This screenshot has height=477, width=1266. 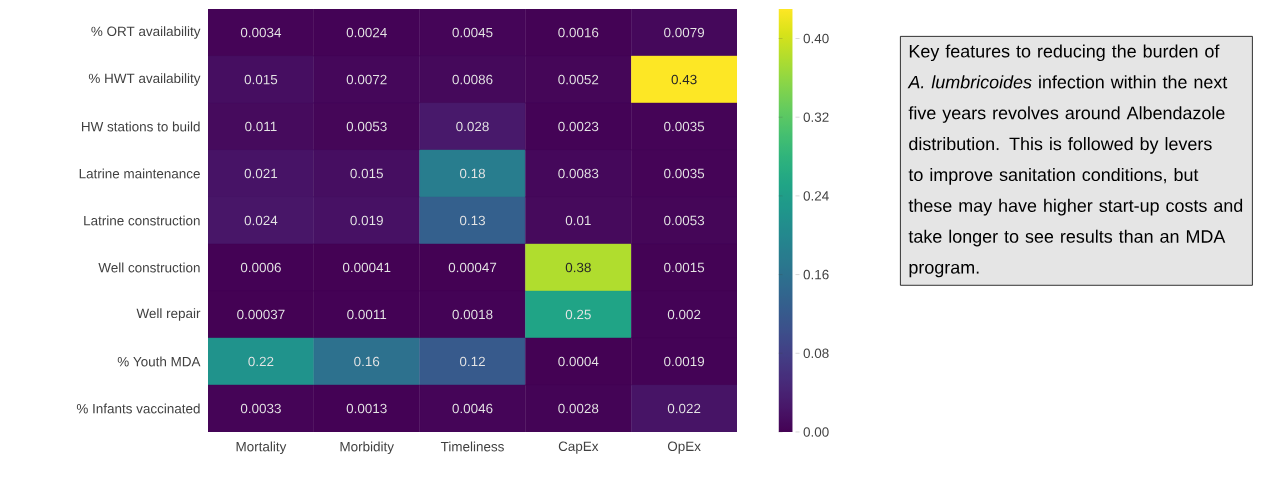 I want to click on x-tick-label: Morbidity, so click(x=367, y=448).